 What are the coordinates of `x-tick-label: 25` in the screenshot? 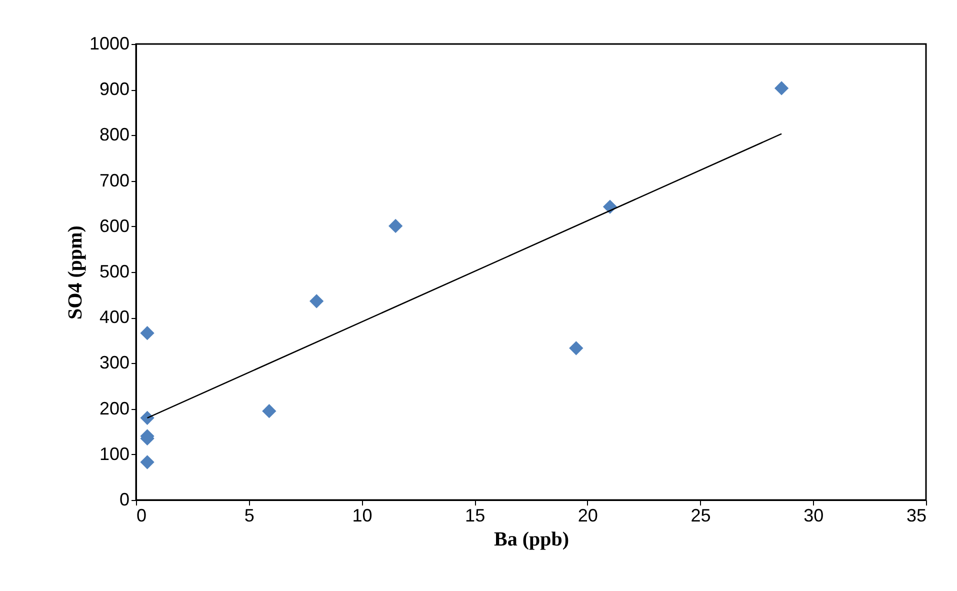 It's located at (700, 516).